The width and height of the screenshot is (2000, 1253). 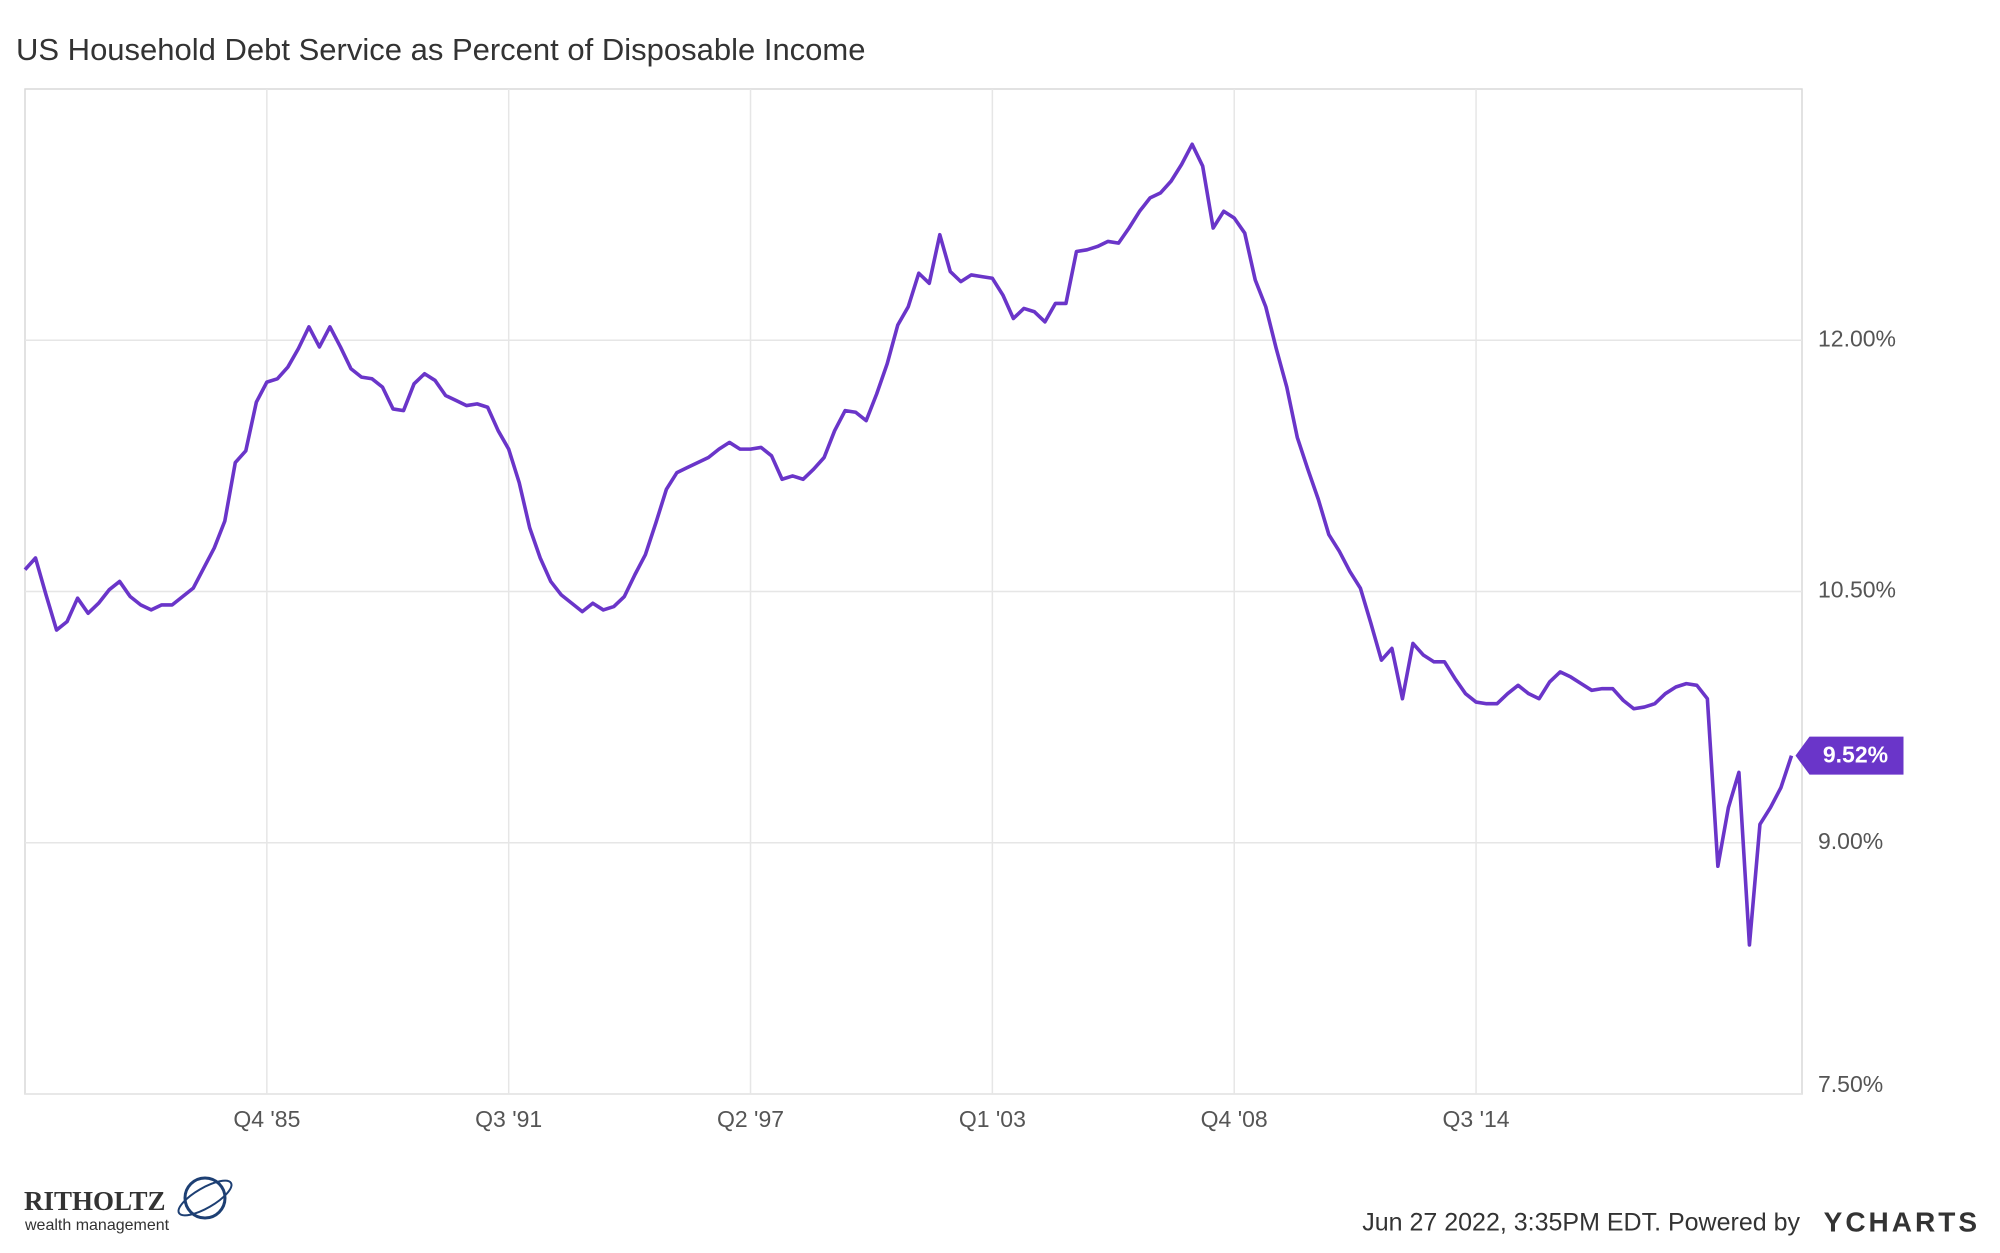 I want to click on y-tick-label: 9.00%, so click(x=1850, y=841).